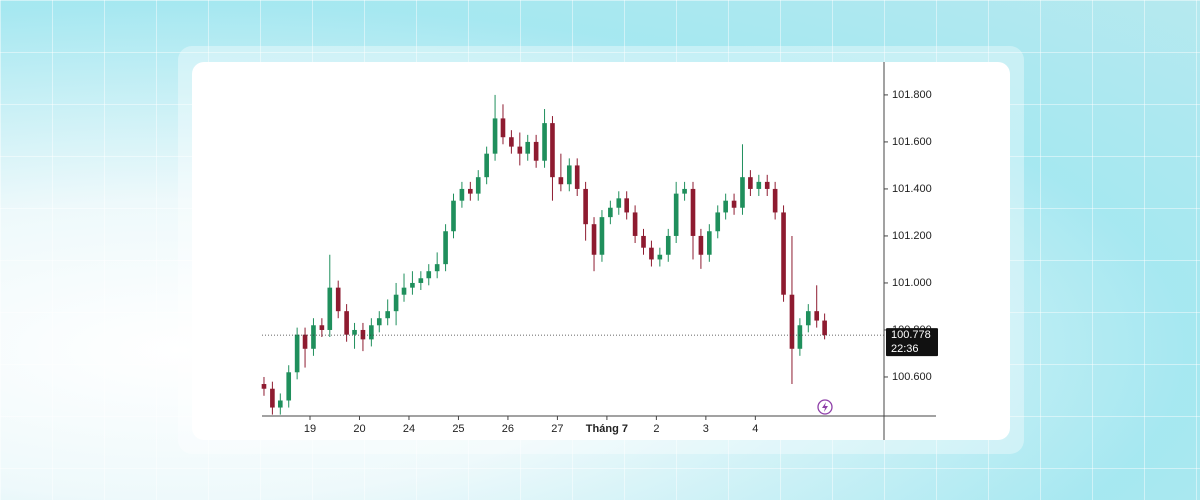  I want to click on x-tick-label: 3, so click(706, 429).